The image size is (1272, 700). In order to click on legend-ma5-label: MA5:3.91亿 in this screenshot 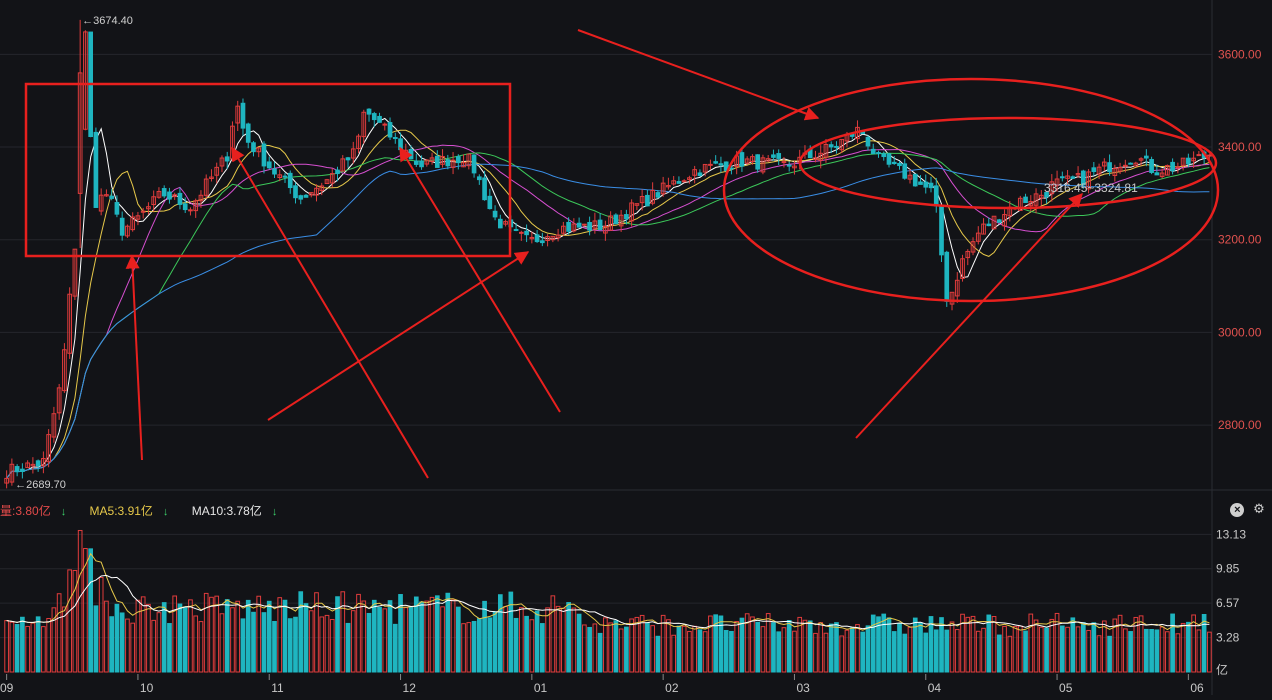, I will do `click(121, 511)`.